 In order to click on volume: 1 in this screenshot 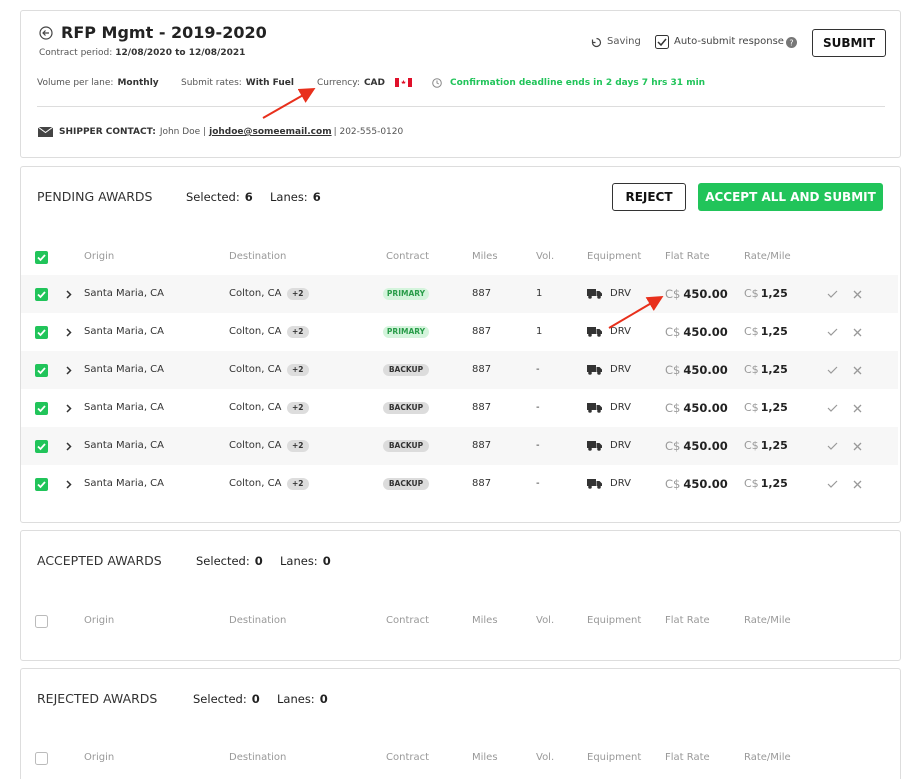, I will do `click(539, 331)`.